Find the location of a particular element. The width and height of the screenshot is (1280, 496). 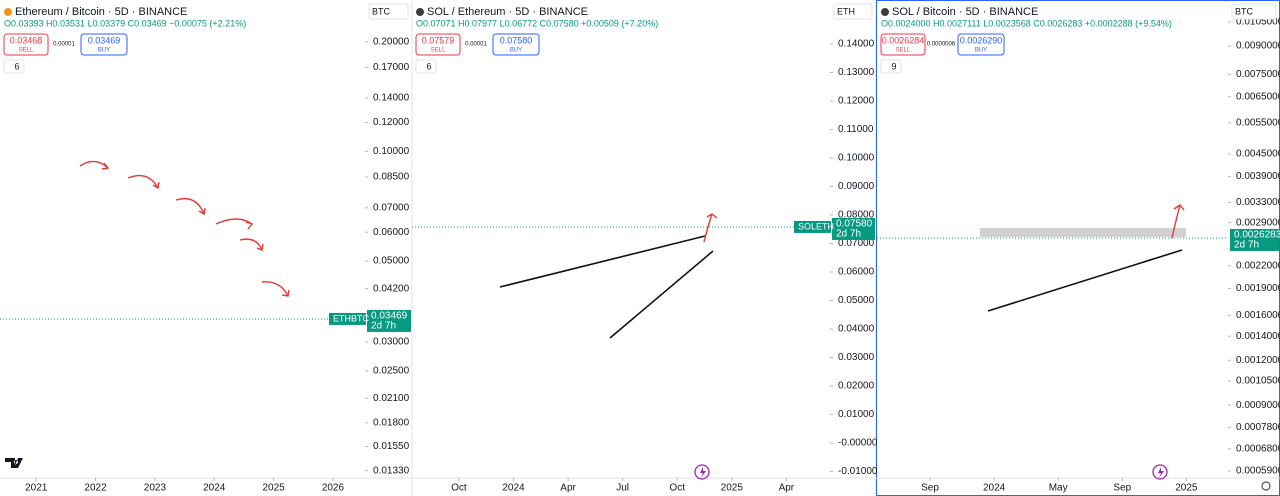

y-tick-label: 0.07000 is located at coordinates (856, 243).